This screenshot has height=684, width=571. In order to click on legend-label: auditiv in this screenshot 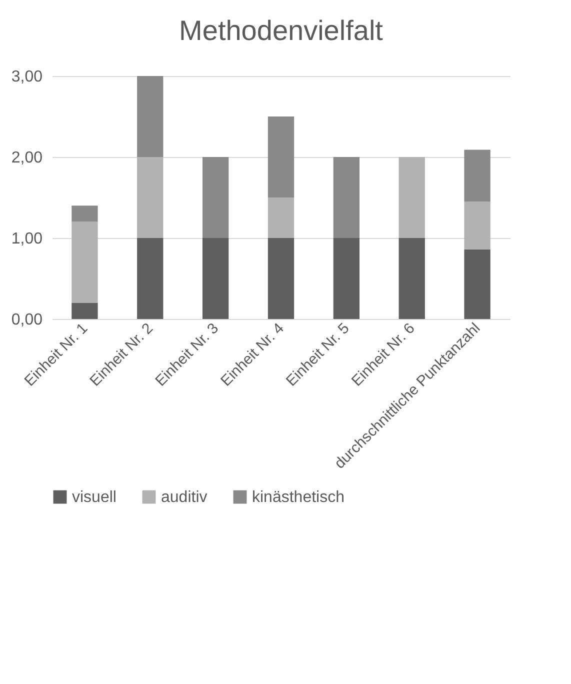, I will do `click(184, 497)`.